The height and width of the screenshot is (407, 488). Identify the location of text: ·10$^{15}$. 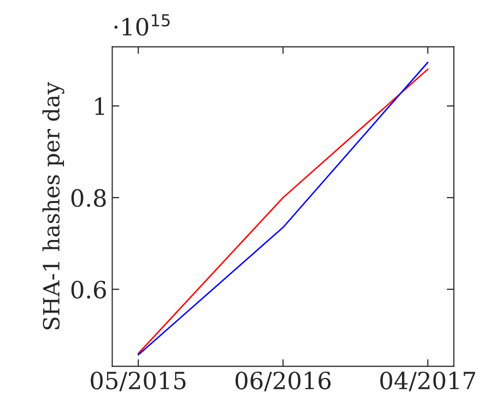
(142, 25).